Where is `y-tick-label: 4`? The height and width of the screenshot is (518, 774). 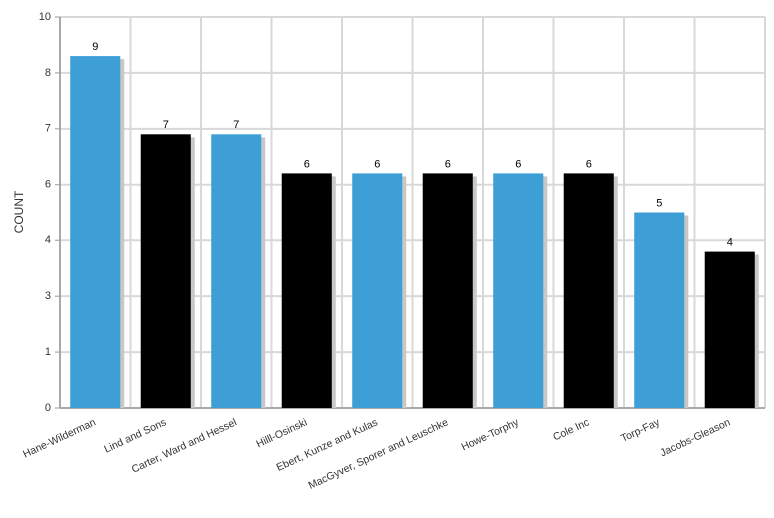 y-tick-label: 4 is located at coordinates (48, 240).